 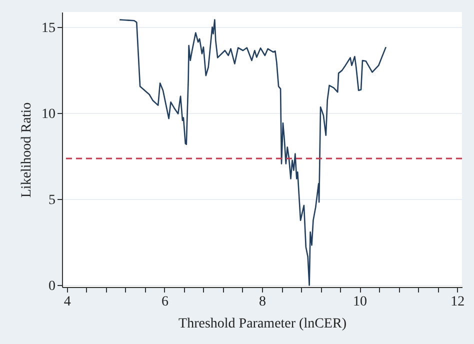 I want to click on y-tick-label: 10, so click(x=49, y=114).